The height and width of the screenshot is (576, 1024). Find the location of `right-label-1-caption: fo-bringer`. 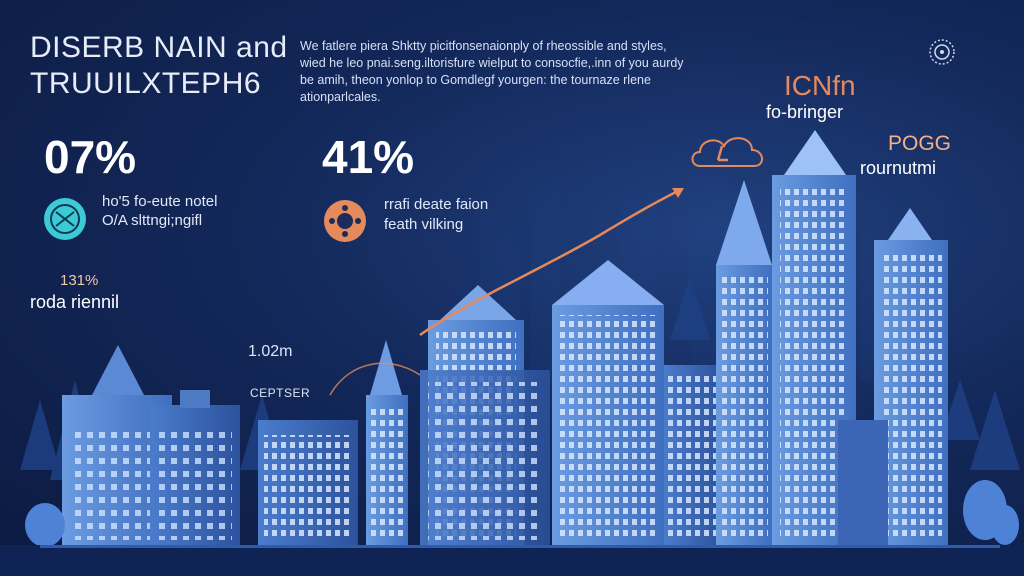

right-label-1-caption: fo-bringer is located at coordinates (805, 112).